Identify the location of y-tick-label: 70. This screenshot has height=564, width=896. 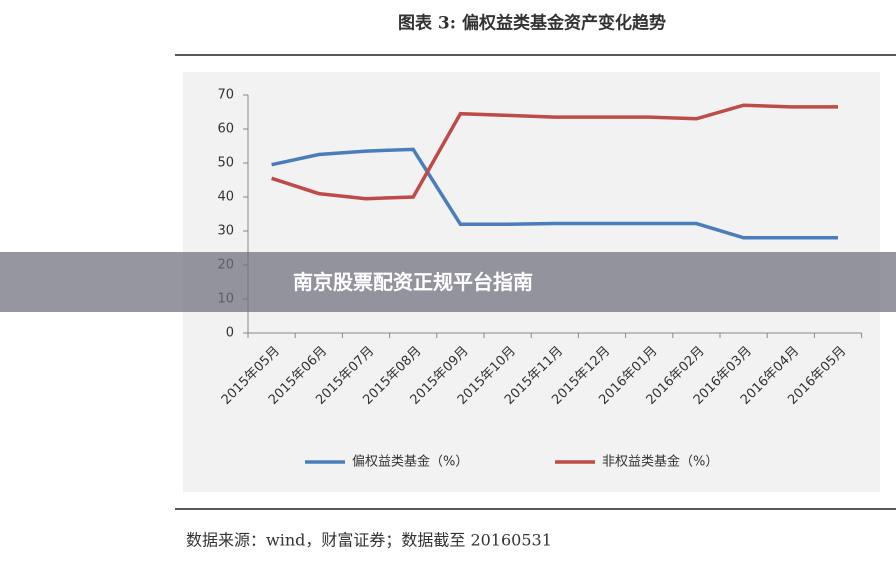
(225, 95).